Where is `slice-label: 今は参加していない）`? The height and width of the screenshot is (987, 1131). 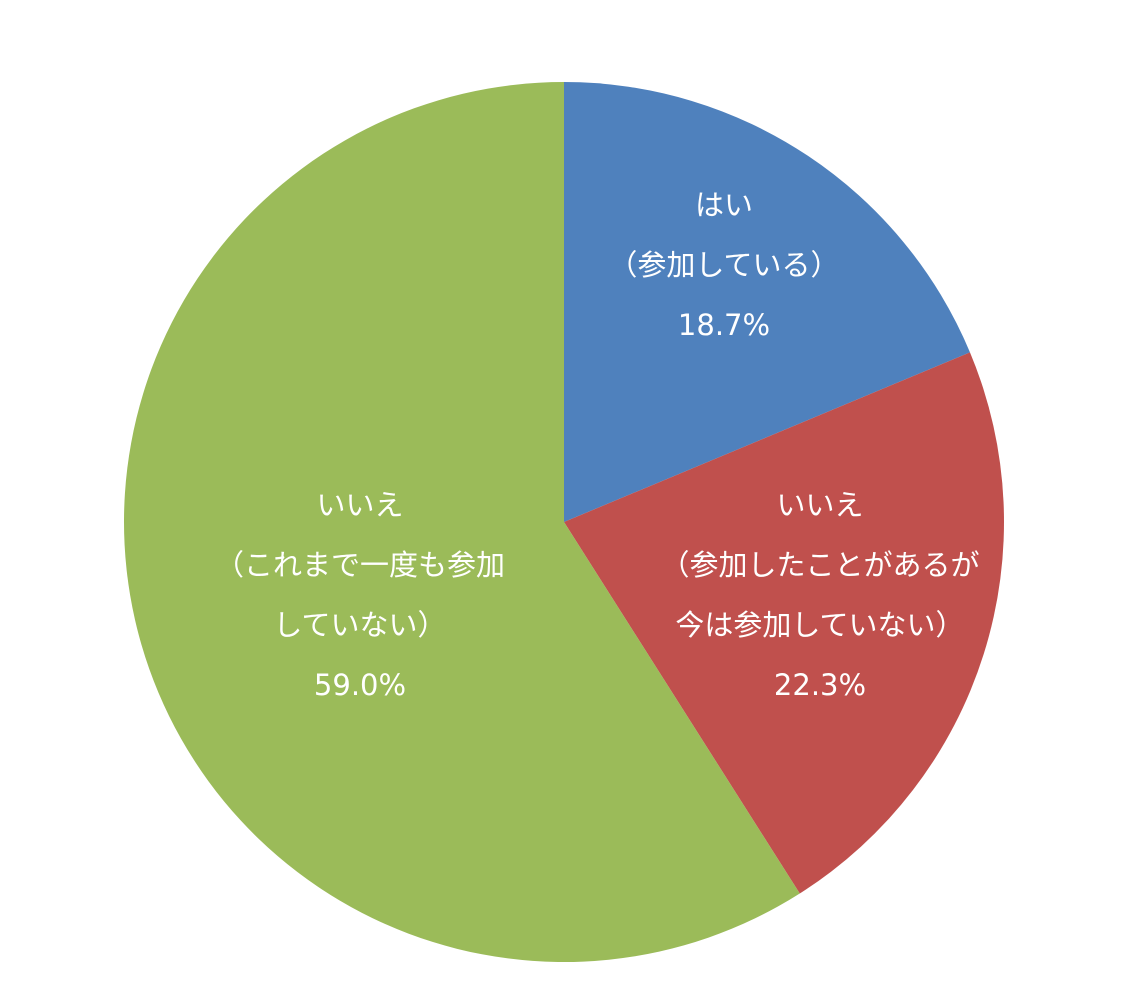 slice-label: 今は参加していない） is located at coordinates (819, 625).